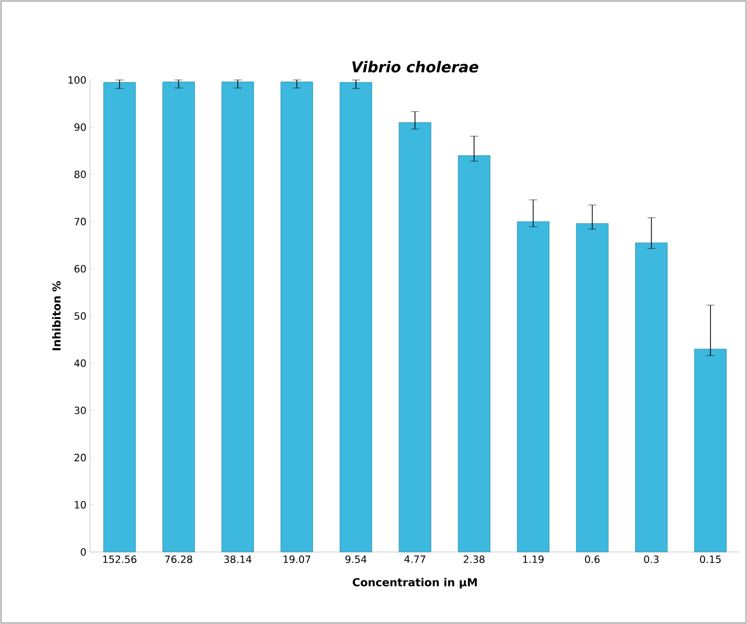 The image size is (747, 624). What do you see at coordinates (119, 559) in the screenshot?
I see `x-tick-label: 152.56` at bounding box center [119, 559].